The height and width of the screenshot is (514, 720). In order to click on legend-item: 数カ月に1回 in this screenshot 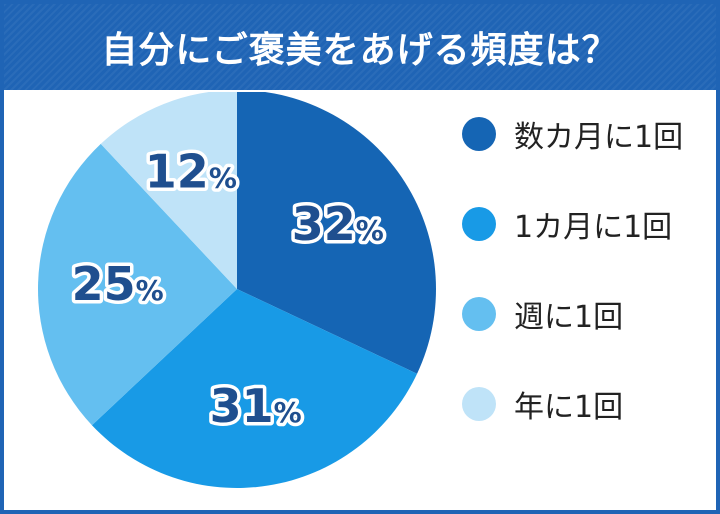, I will do `click(587, 134)`.